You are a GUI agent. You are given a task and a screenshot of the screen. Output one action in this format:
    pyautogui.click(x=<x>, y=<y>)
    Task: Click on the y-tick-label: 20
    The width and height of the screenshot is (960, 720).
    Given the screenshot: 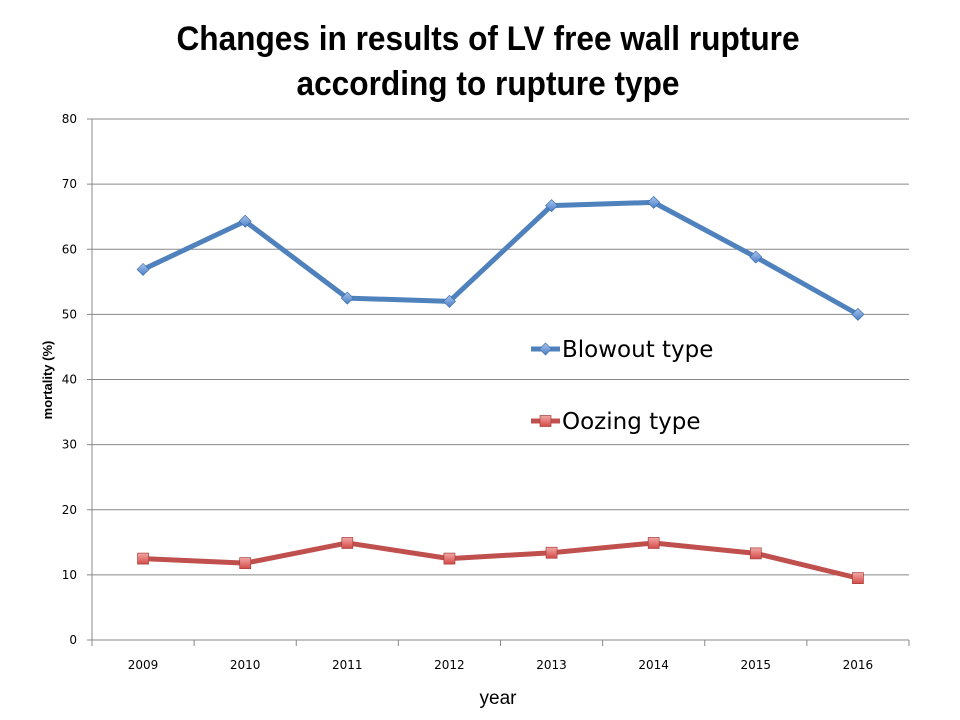 What is the action you would take?
    pyautogui.click(x=69, y=510)
    